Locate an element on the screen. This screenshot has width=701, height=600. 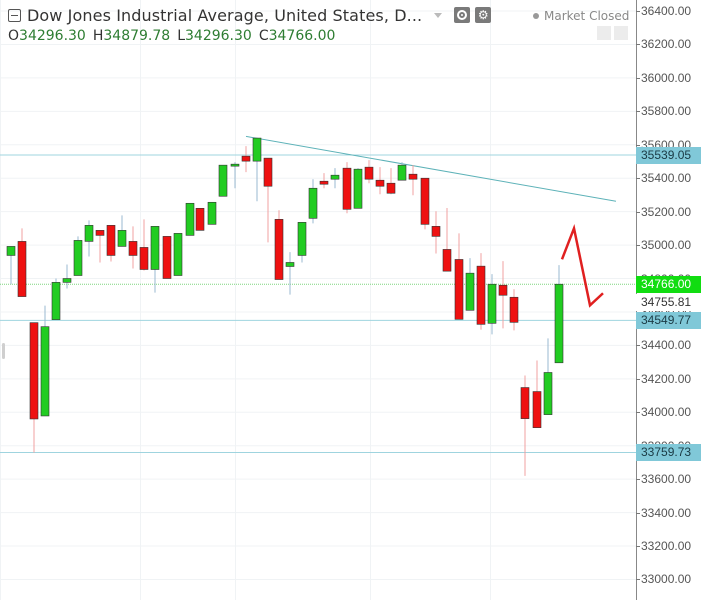
left-scroll-handle is located at coordinates (3, 351).